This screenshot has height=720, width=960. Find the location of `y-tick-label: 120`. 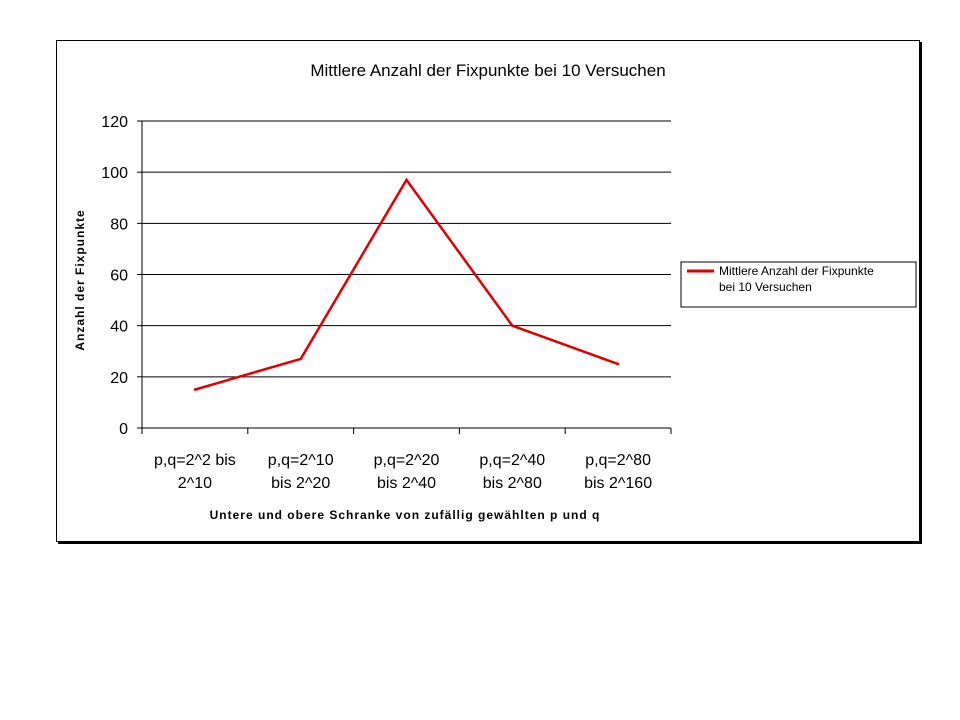

y-tick-label: 120 is located at coordinates (114, 122).